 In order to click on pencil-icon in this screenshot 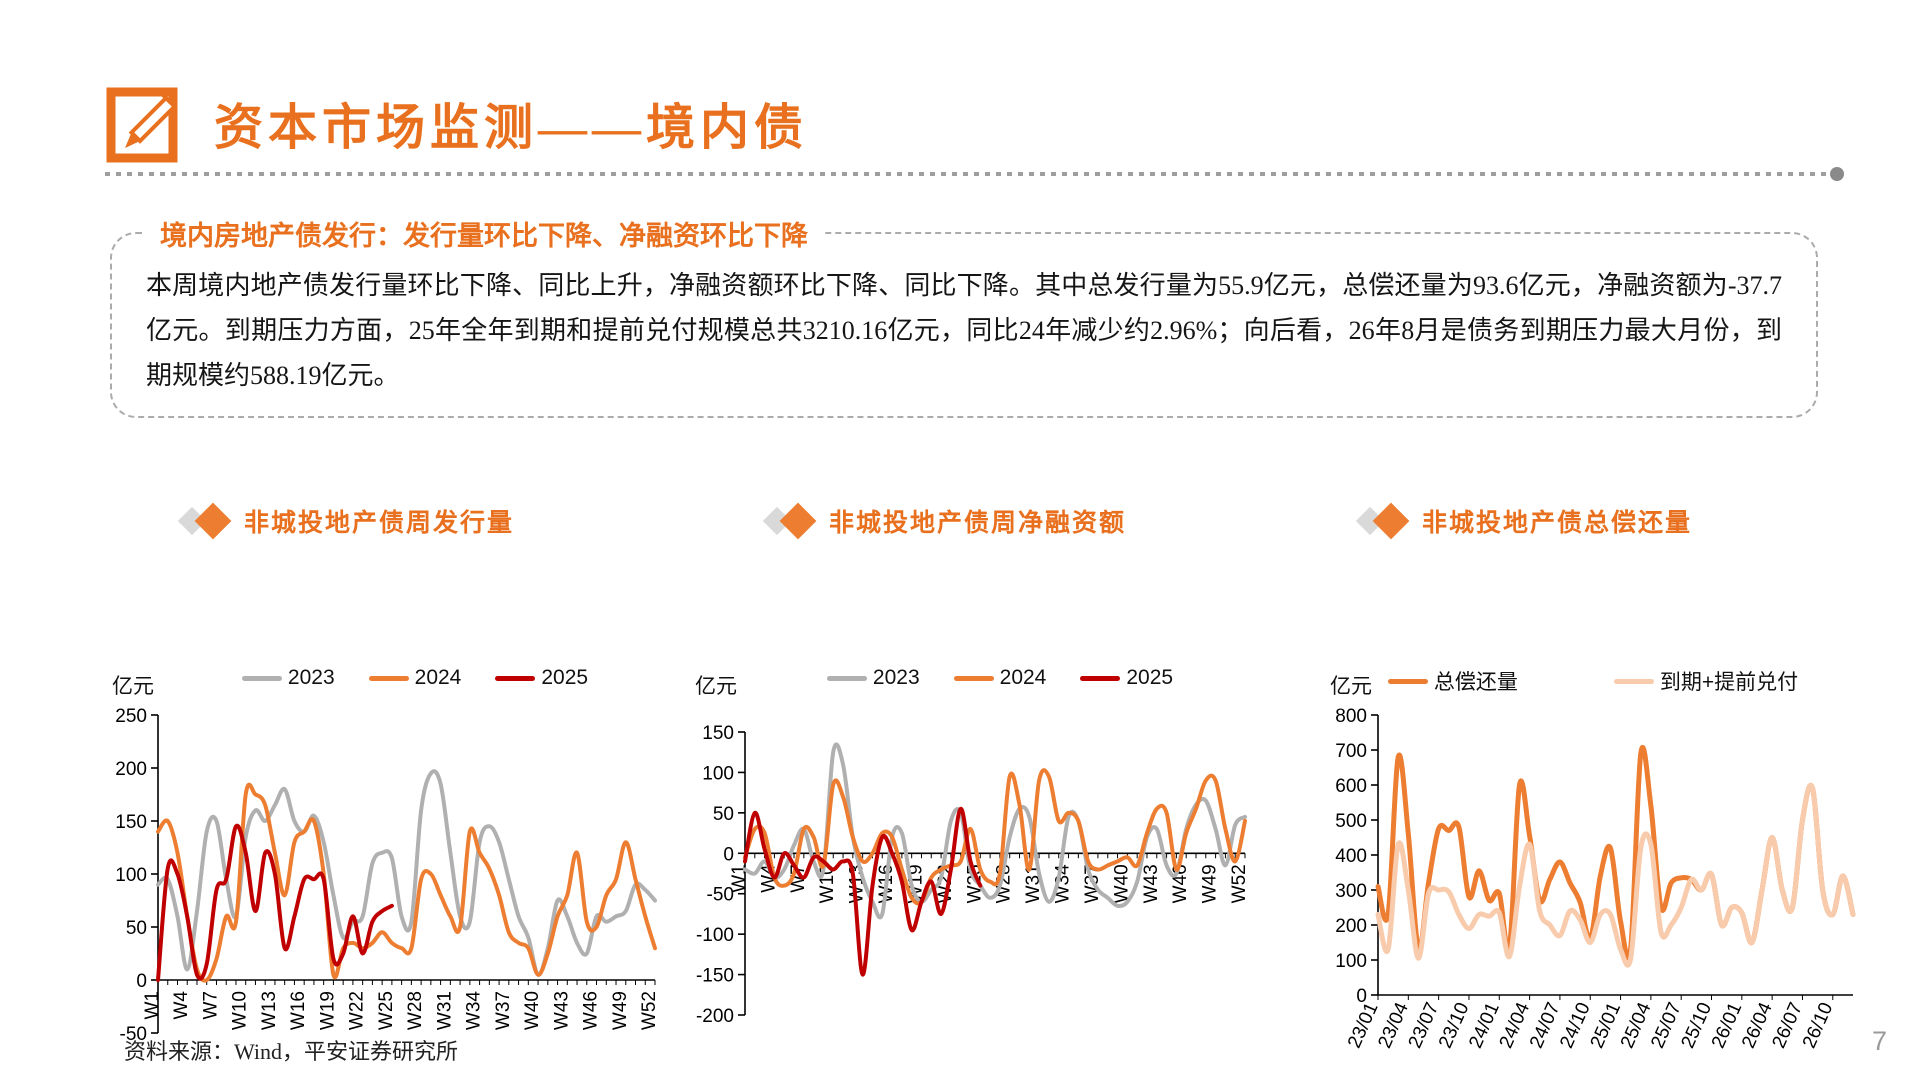, I will do `click(147, 122)`.